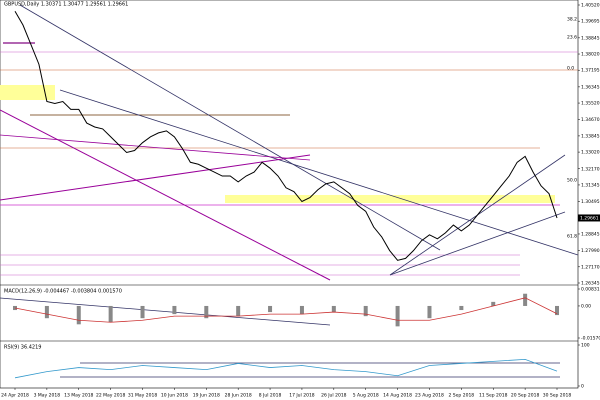 Image resolution: width=600 pixels, height=400 pixels. I want to click on y-tick-label: 1.27170, so click(590, 267).